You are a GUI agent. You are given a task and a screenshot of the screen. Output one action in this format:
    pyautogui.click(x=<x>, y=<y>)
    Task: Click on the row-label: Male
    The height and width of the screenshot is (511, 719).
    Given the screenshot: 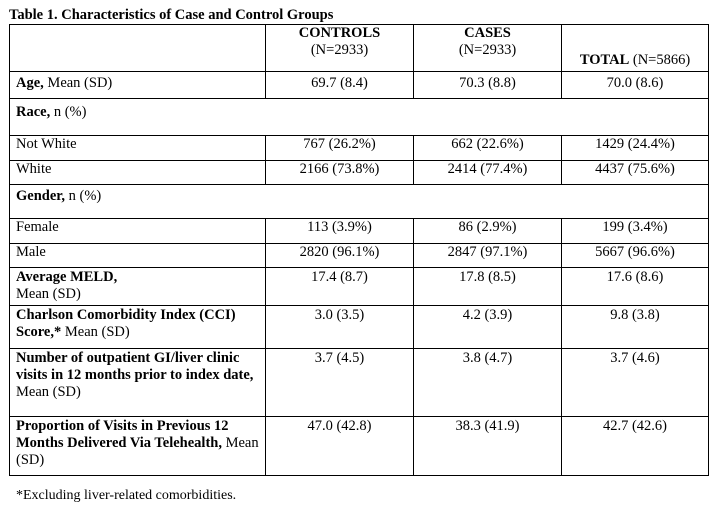 What is the action you would take?
    pyautogui.click(x=137, y=255)
    